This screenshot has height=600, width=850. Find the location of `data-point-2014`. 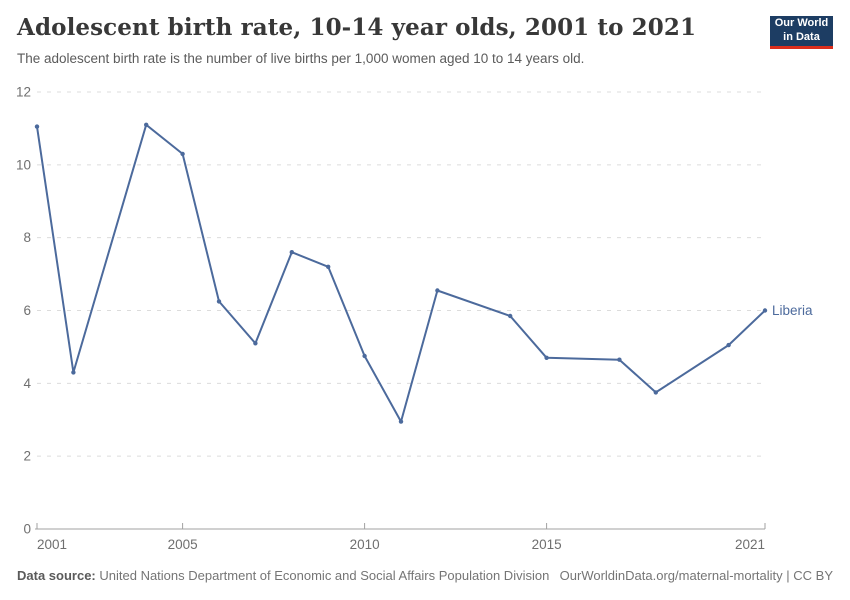

data-point-2014 is located at coordinates (510, 316).